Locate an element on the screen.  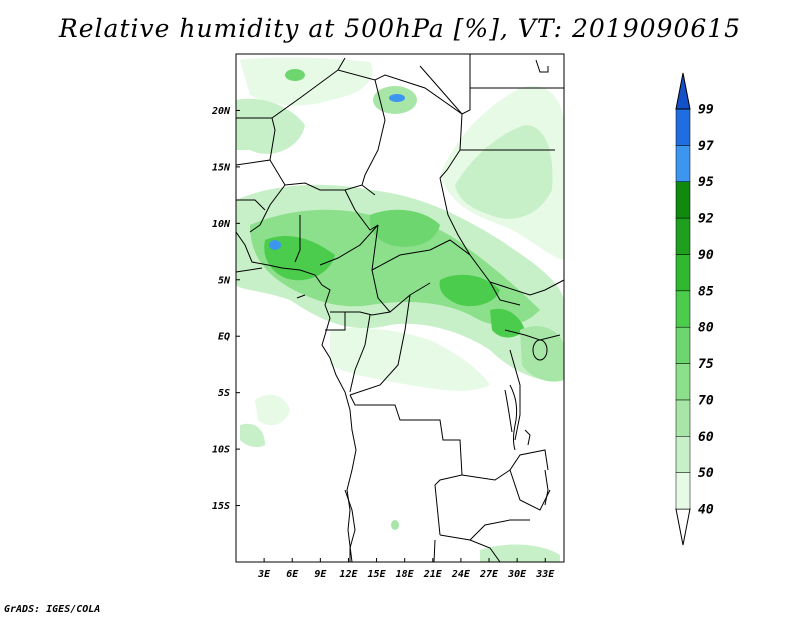
border-north is located at coordinates (349, 124).